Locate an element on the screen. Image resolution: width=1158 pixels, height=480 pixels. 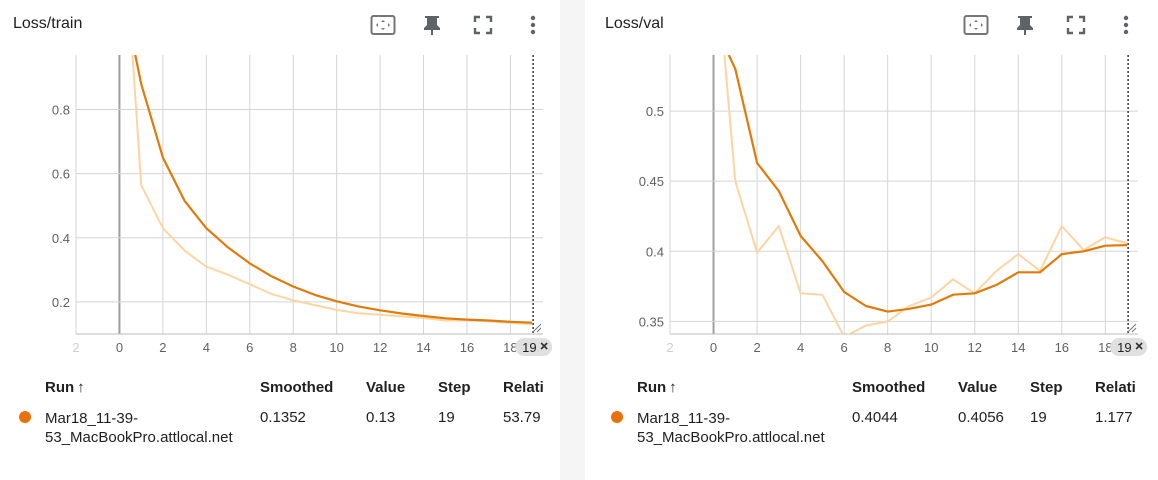
row-relative: 53.79 is located at coordinates (522, 417).